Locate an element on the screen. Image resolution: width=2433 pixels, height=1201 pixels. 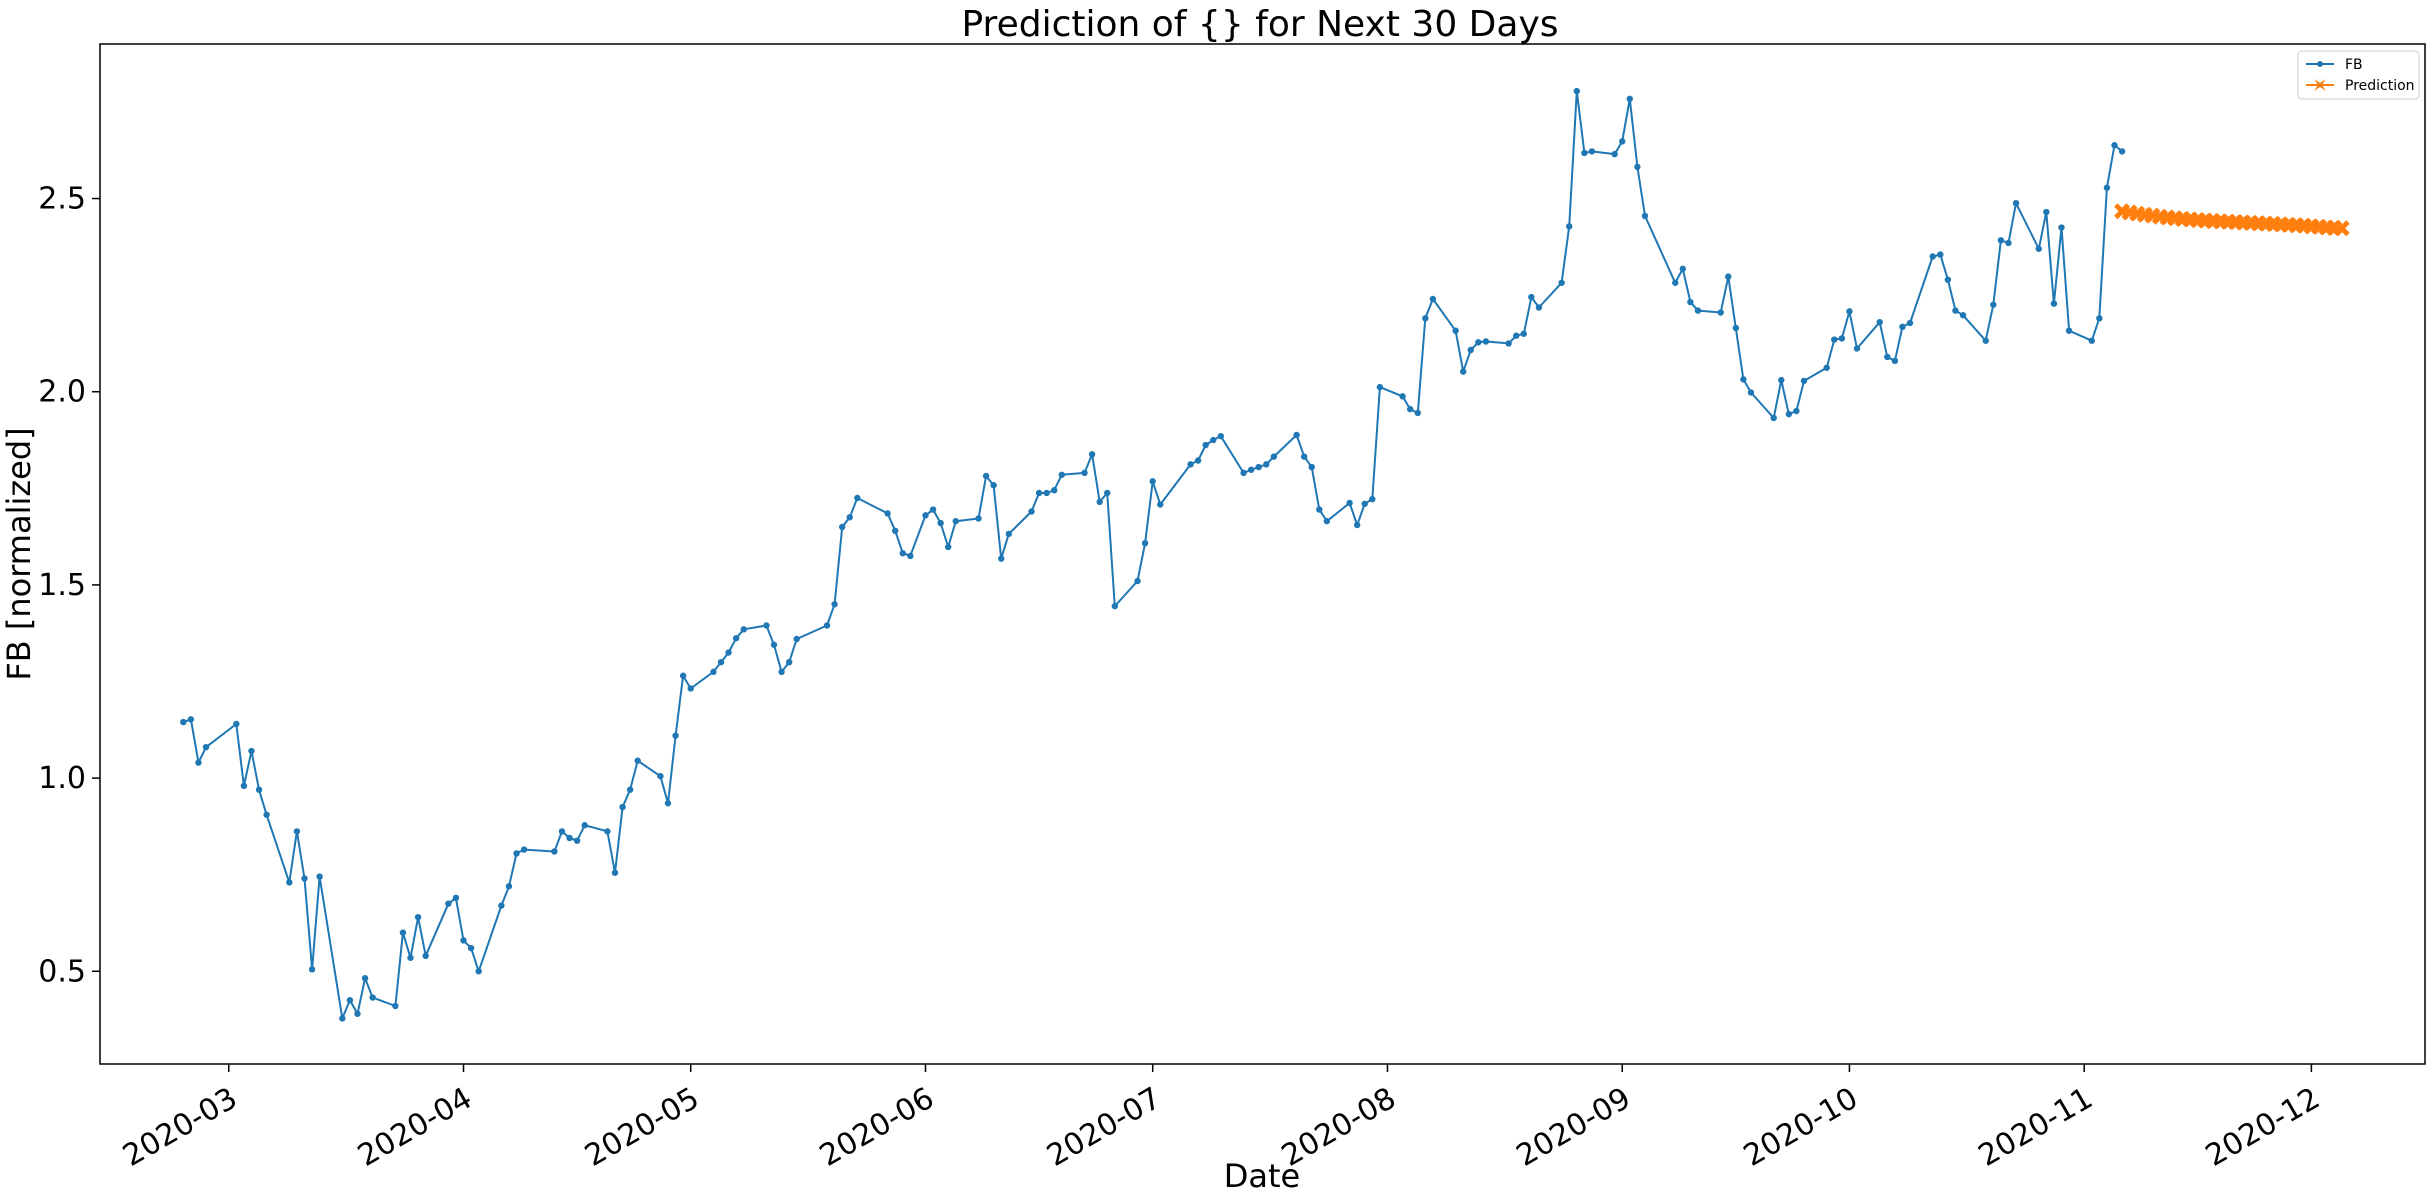
legend-entry-fb: FB is located at coordinates (2334, 65).